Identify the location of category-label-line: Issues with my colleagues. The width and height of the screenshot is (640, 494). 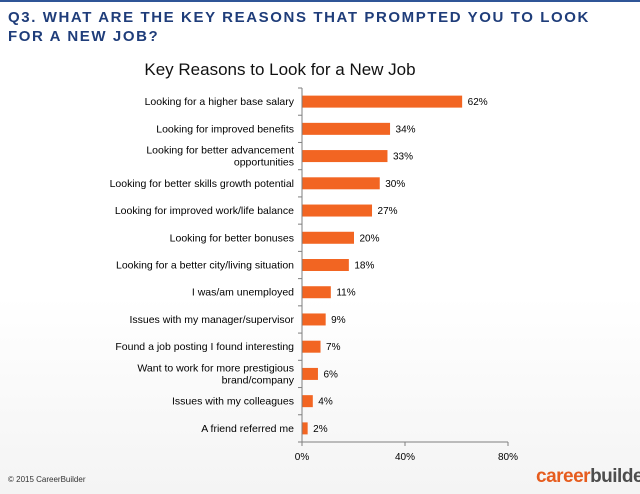
(233, 402).